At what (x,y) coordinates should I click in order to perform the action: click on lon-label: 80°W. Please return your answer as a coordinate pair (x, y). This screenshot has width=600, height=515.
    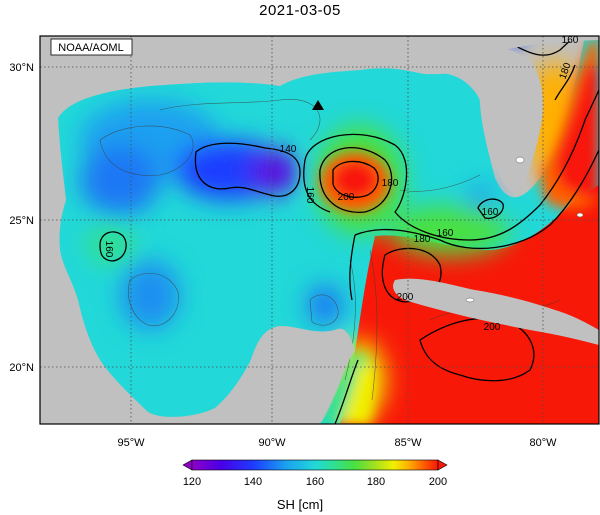
    Looking at the image, I should click on (543, 443).